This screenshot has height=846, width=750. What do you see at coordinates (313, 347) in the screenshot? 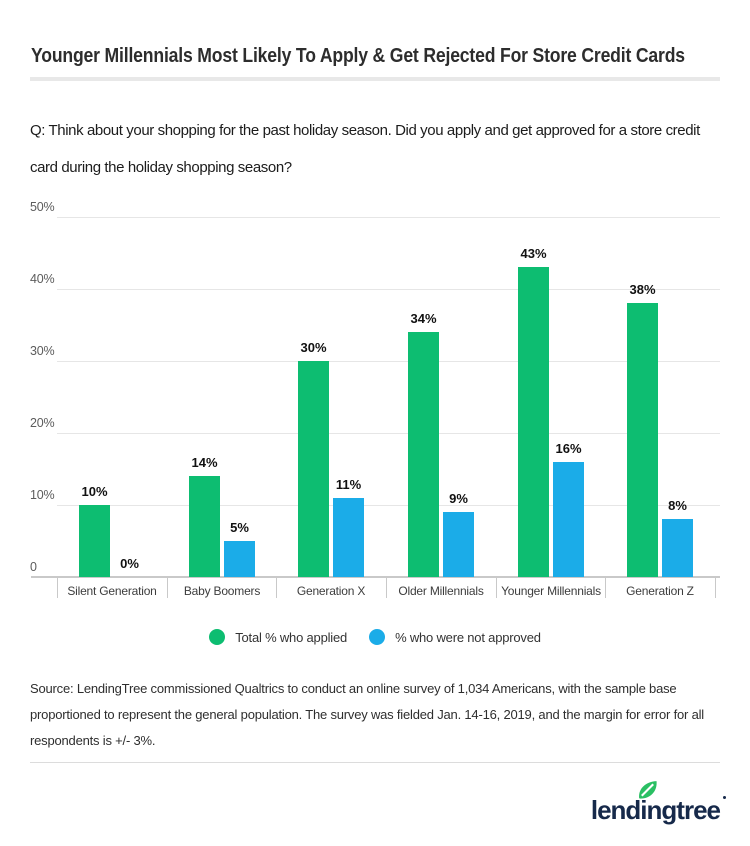
I see `bar-value-total-who-applied-generation-x: 30%` at bounding box center [313, 347].